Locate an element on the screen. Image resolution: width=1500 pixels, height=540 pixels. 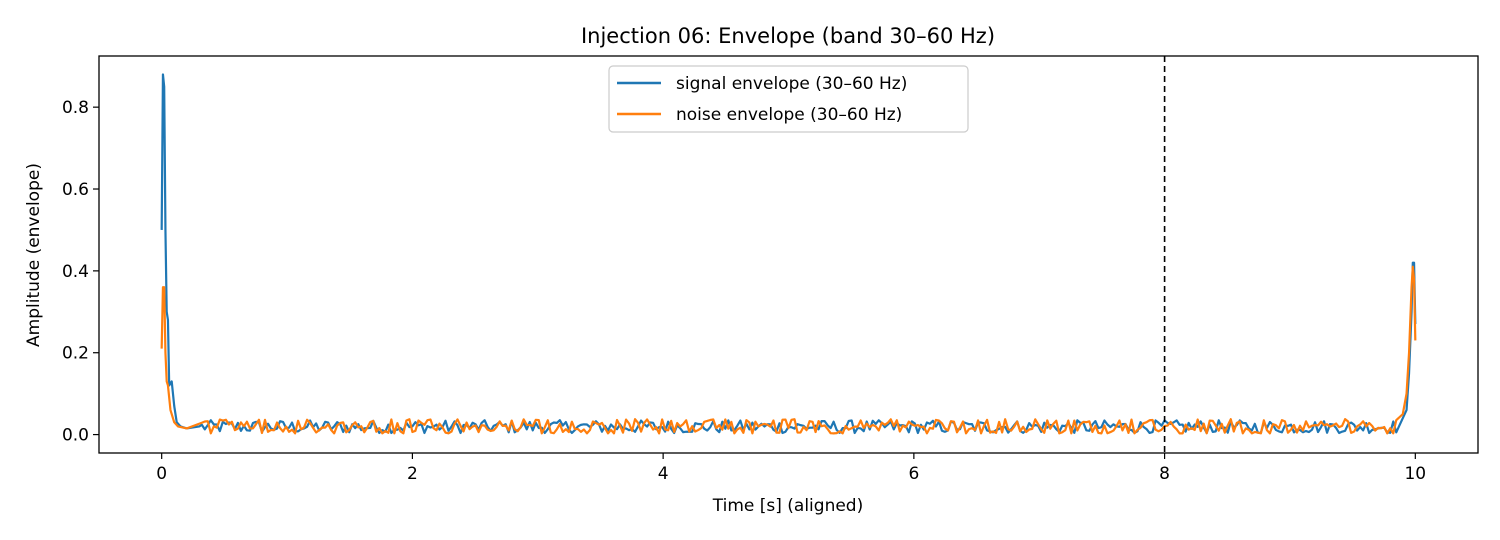
x-axis-ticks: 0 2 4 6 8 10 is located at coordinates (791, 468).